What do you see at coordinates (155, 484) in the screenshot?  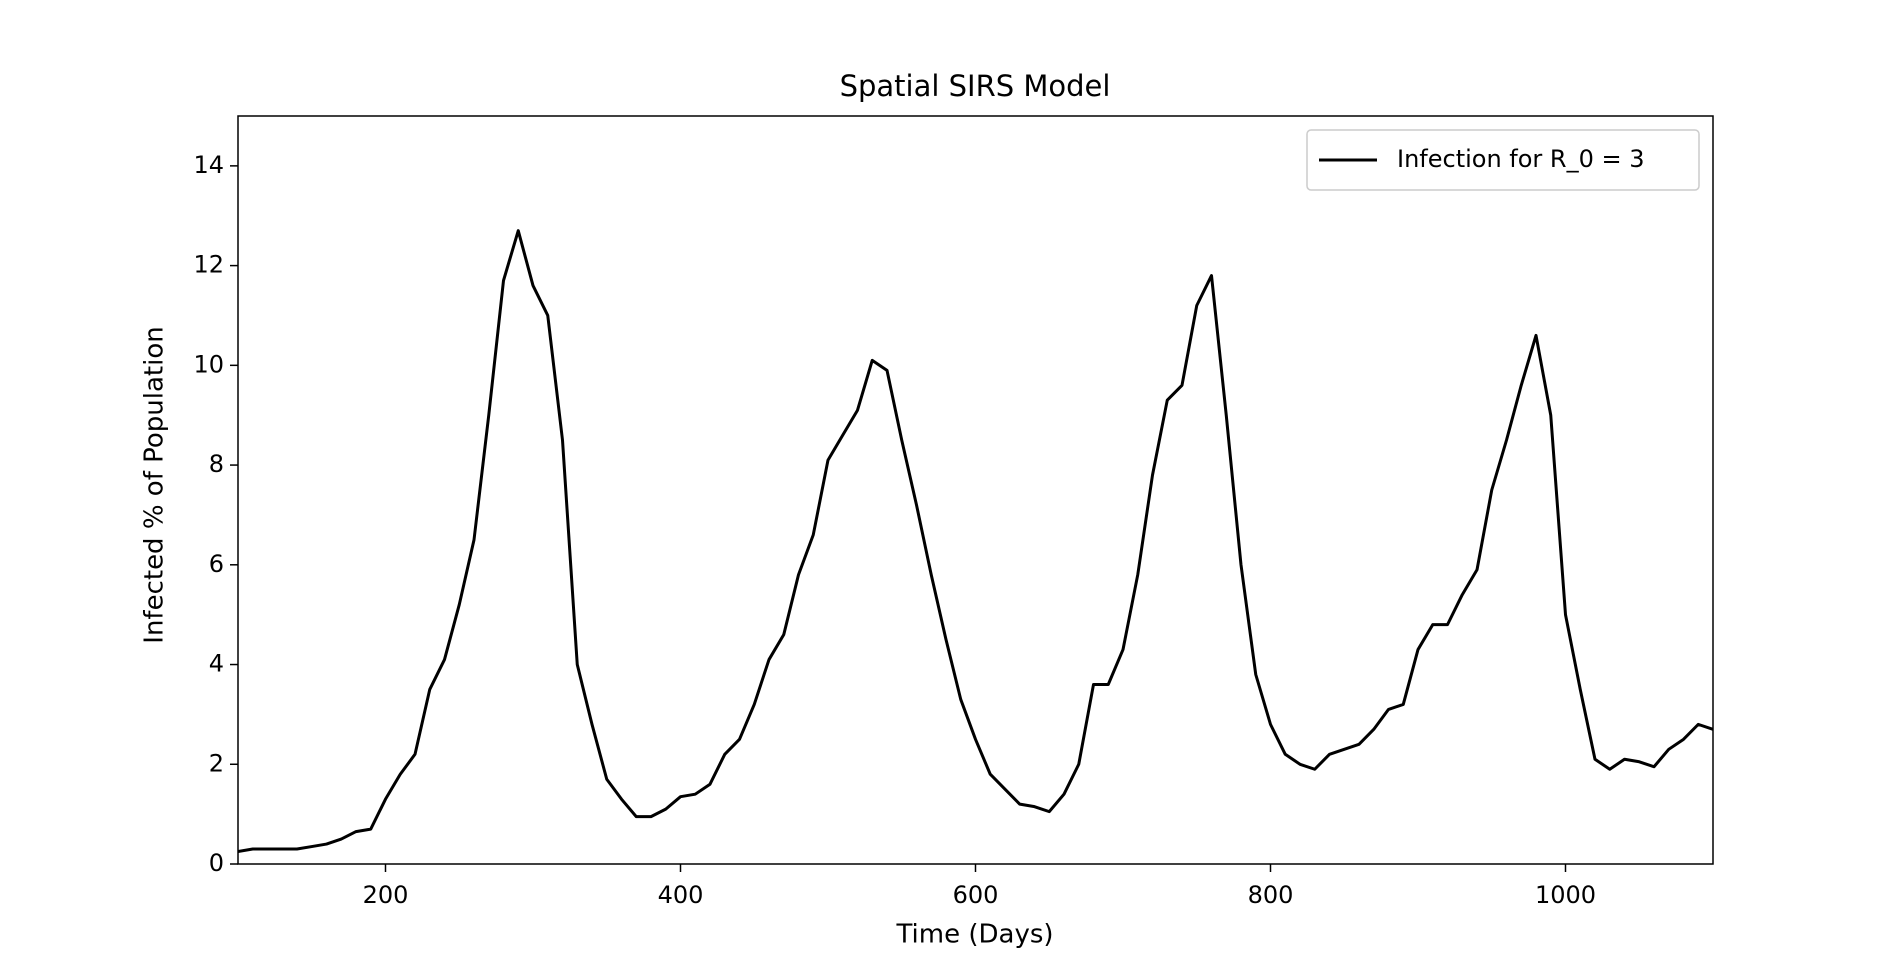 I see `y-axis-label: Infected % of Population` at bounding box center [155, 484].